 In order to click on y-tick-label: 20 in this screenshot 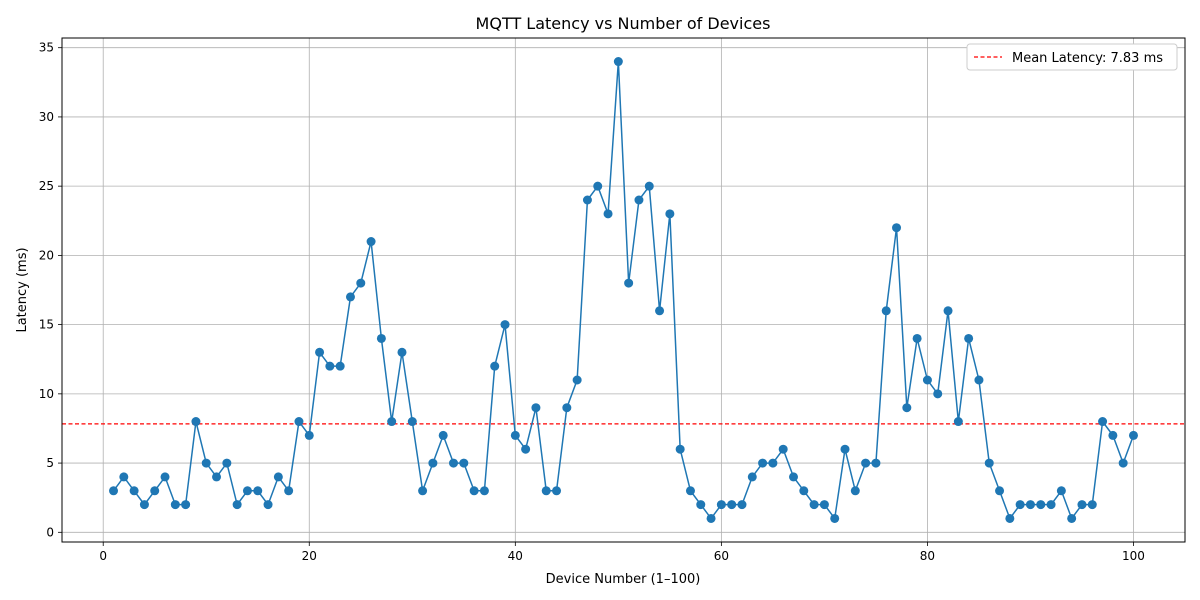, I will do `click(46, 255)`.